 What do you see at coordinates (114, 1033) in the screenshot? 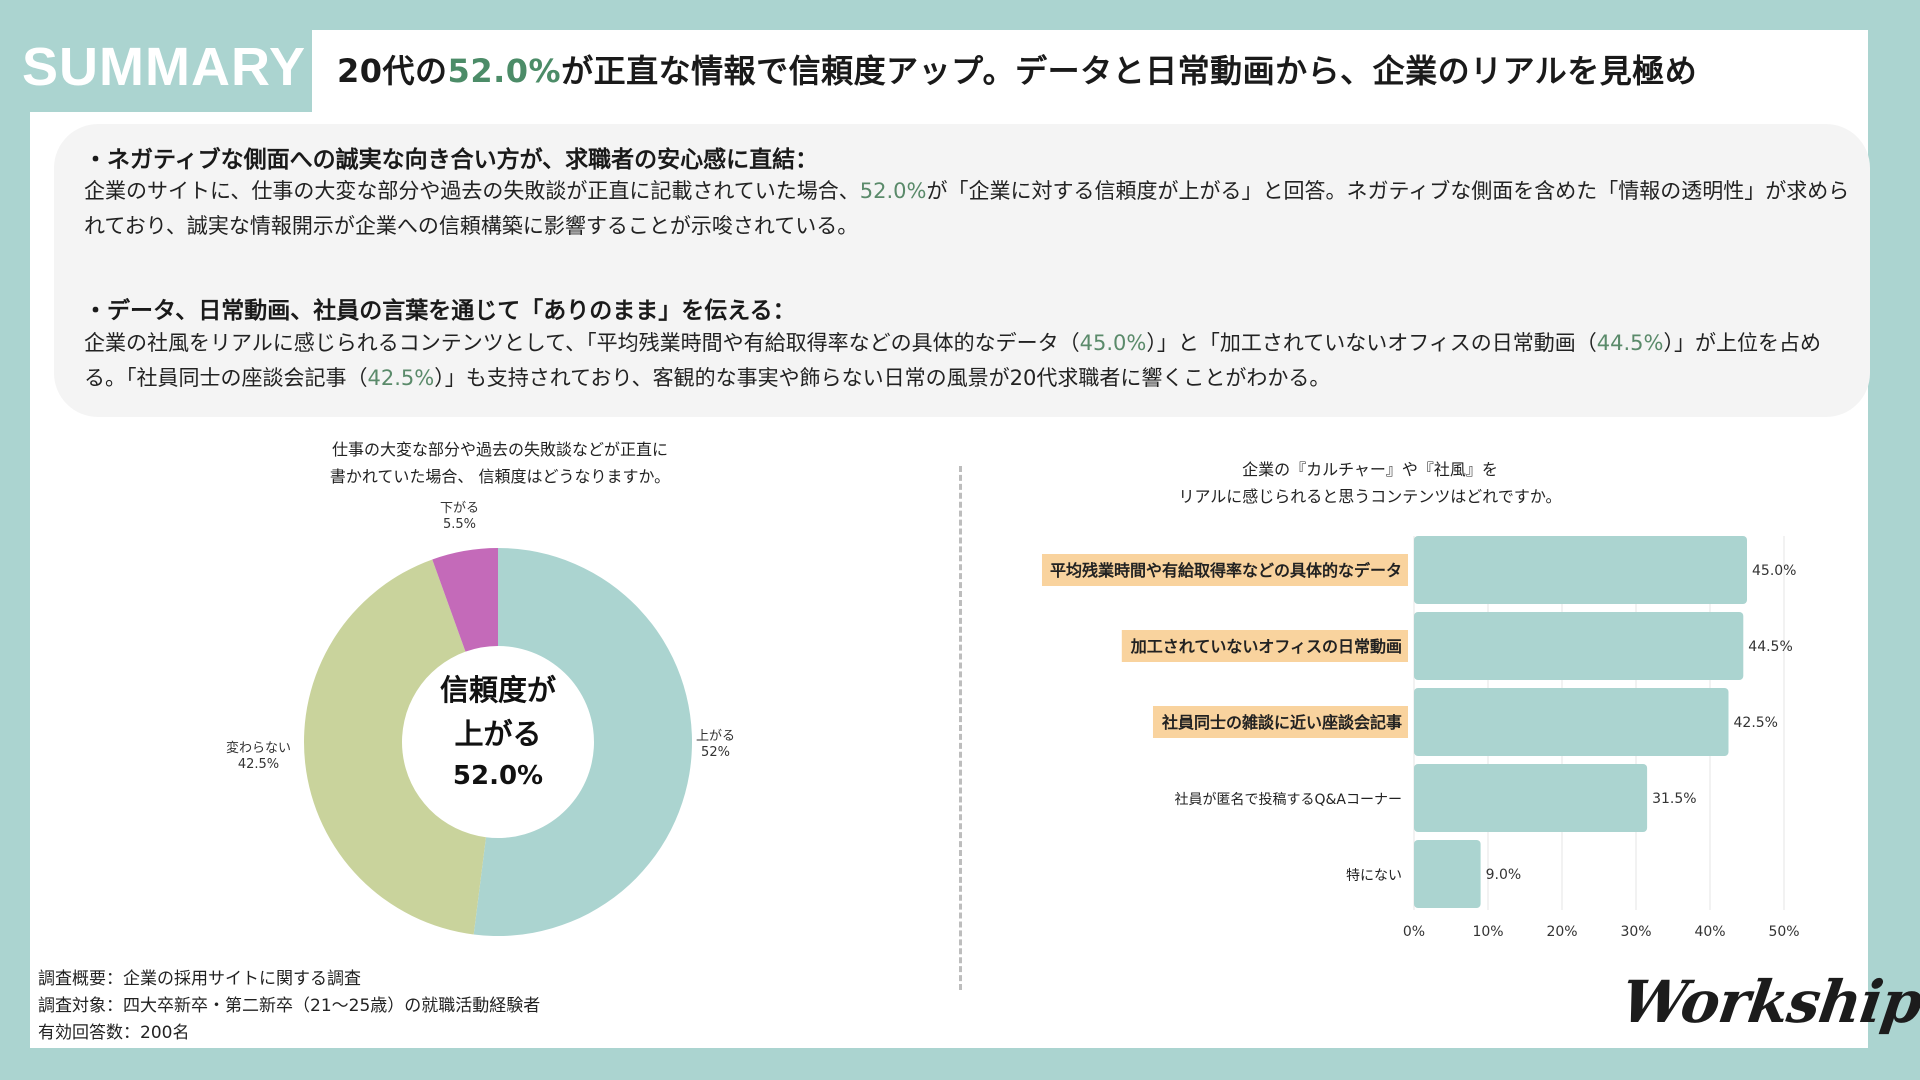
I see `survey-line: 有効回答数：200名` at bounding box center [114, 1033].